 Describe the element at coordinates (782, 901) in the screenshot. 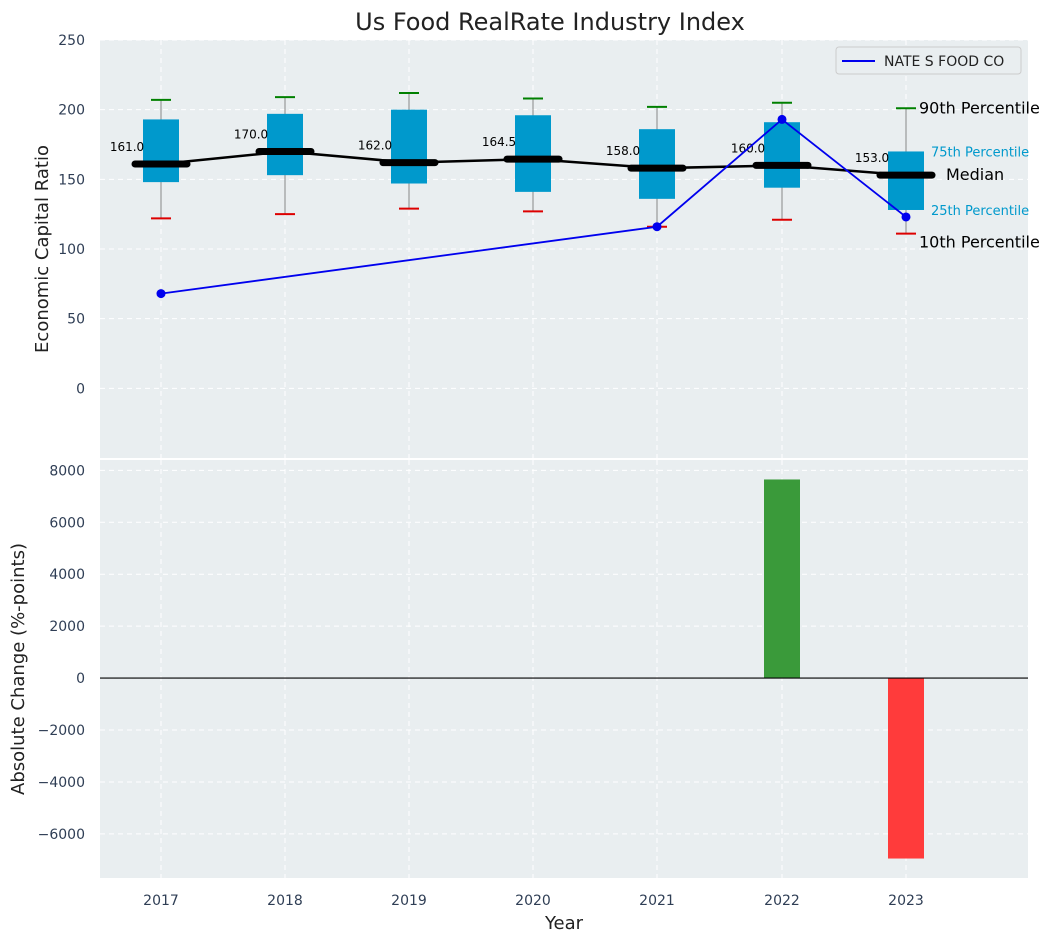

I see `x-tick-label: 2022` at that location.